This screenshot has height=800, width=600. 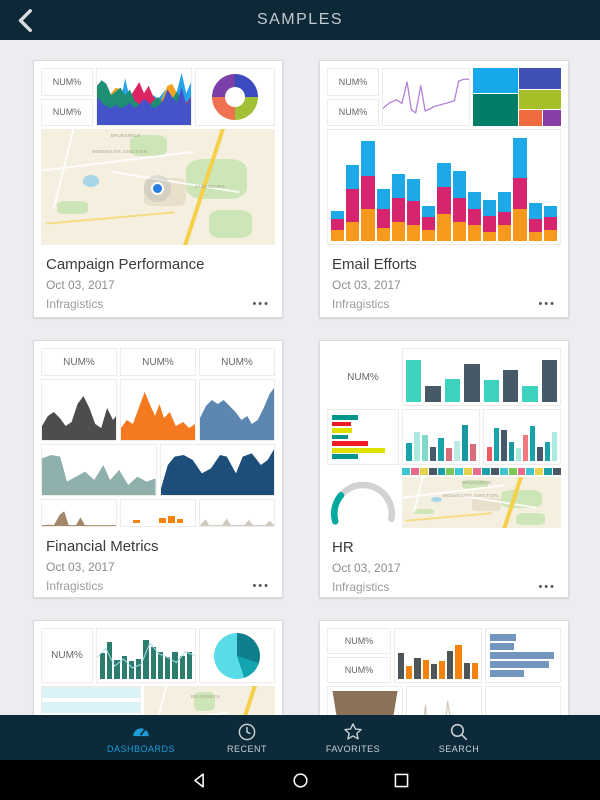 I want to click on funnel-chart-thumb, so click(x=365, y=700).